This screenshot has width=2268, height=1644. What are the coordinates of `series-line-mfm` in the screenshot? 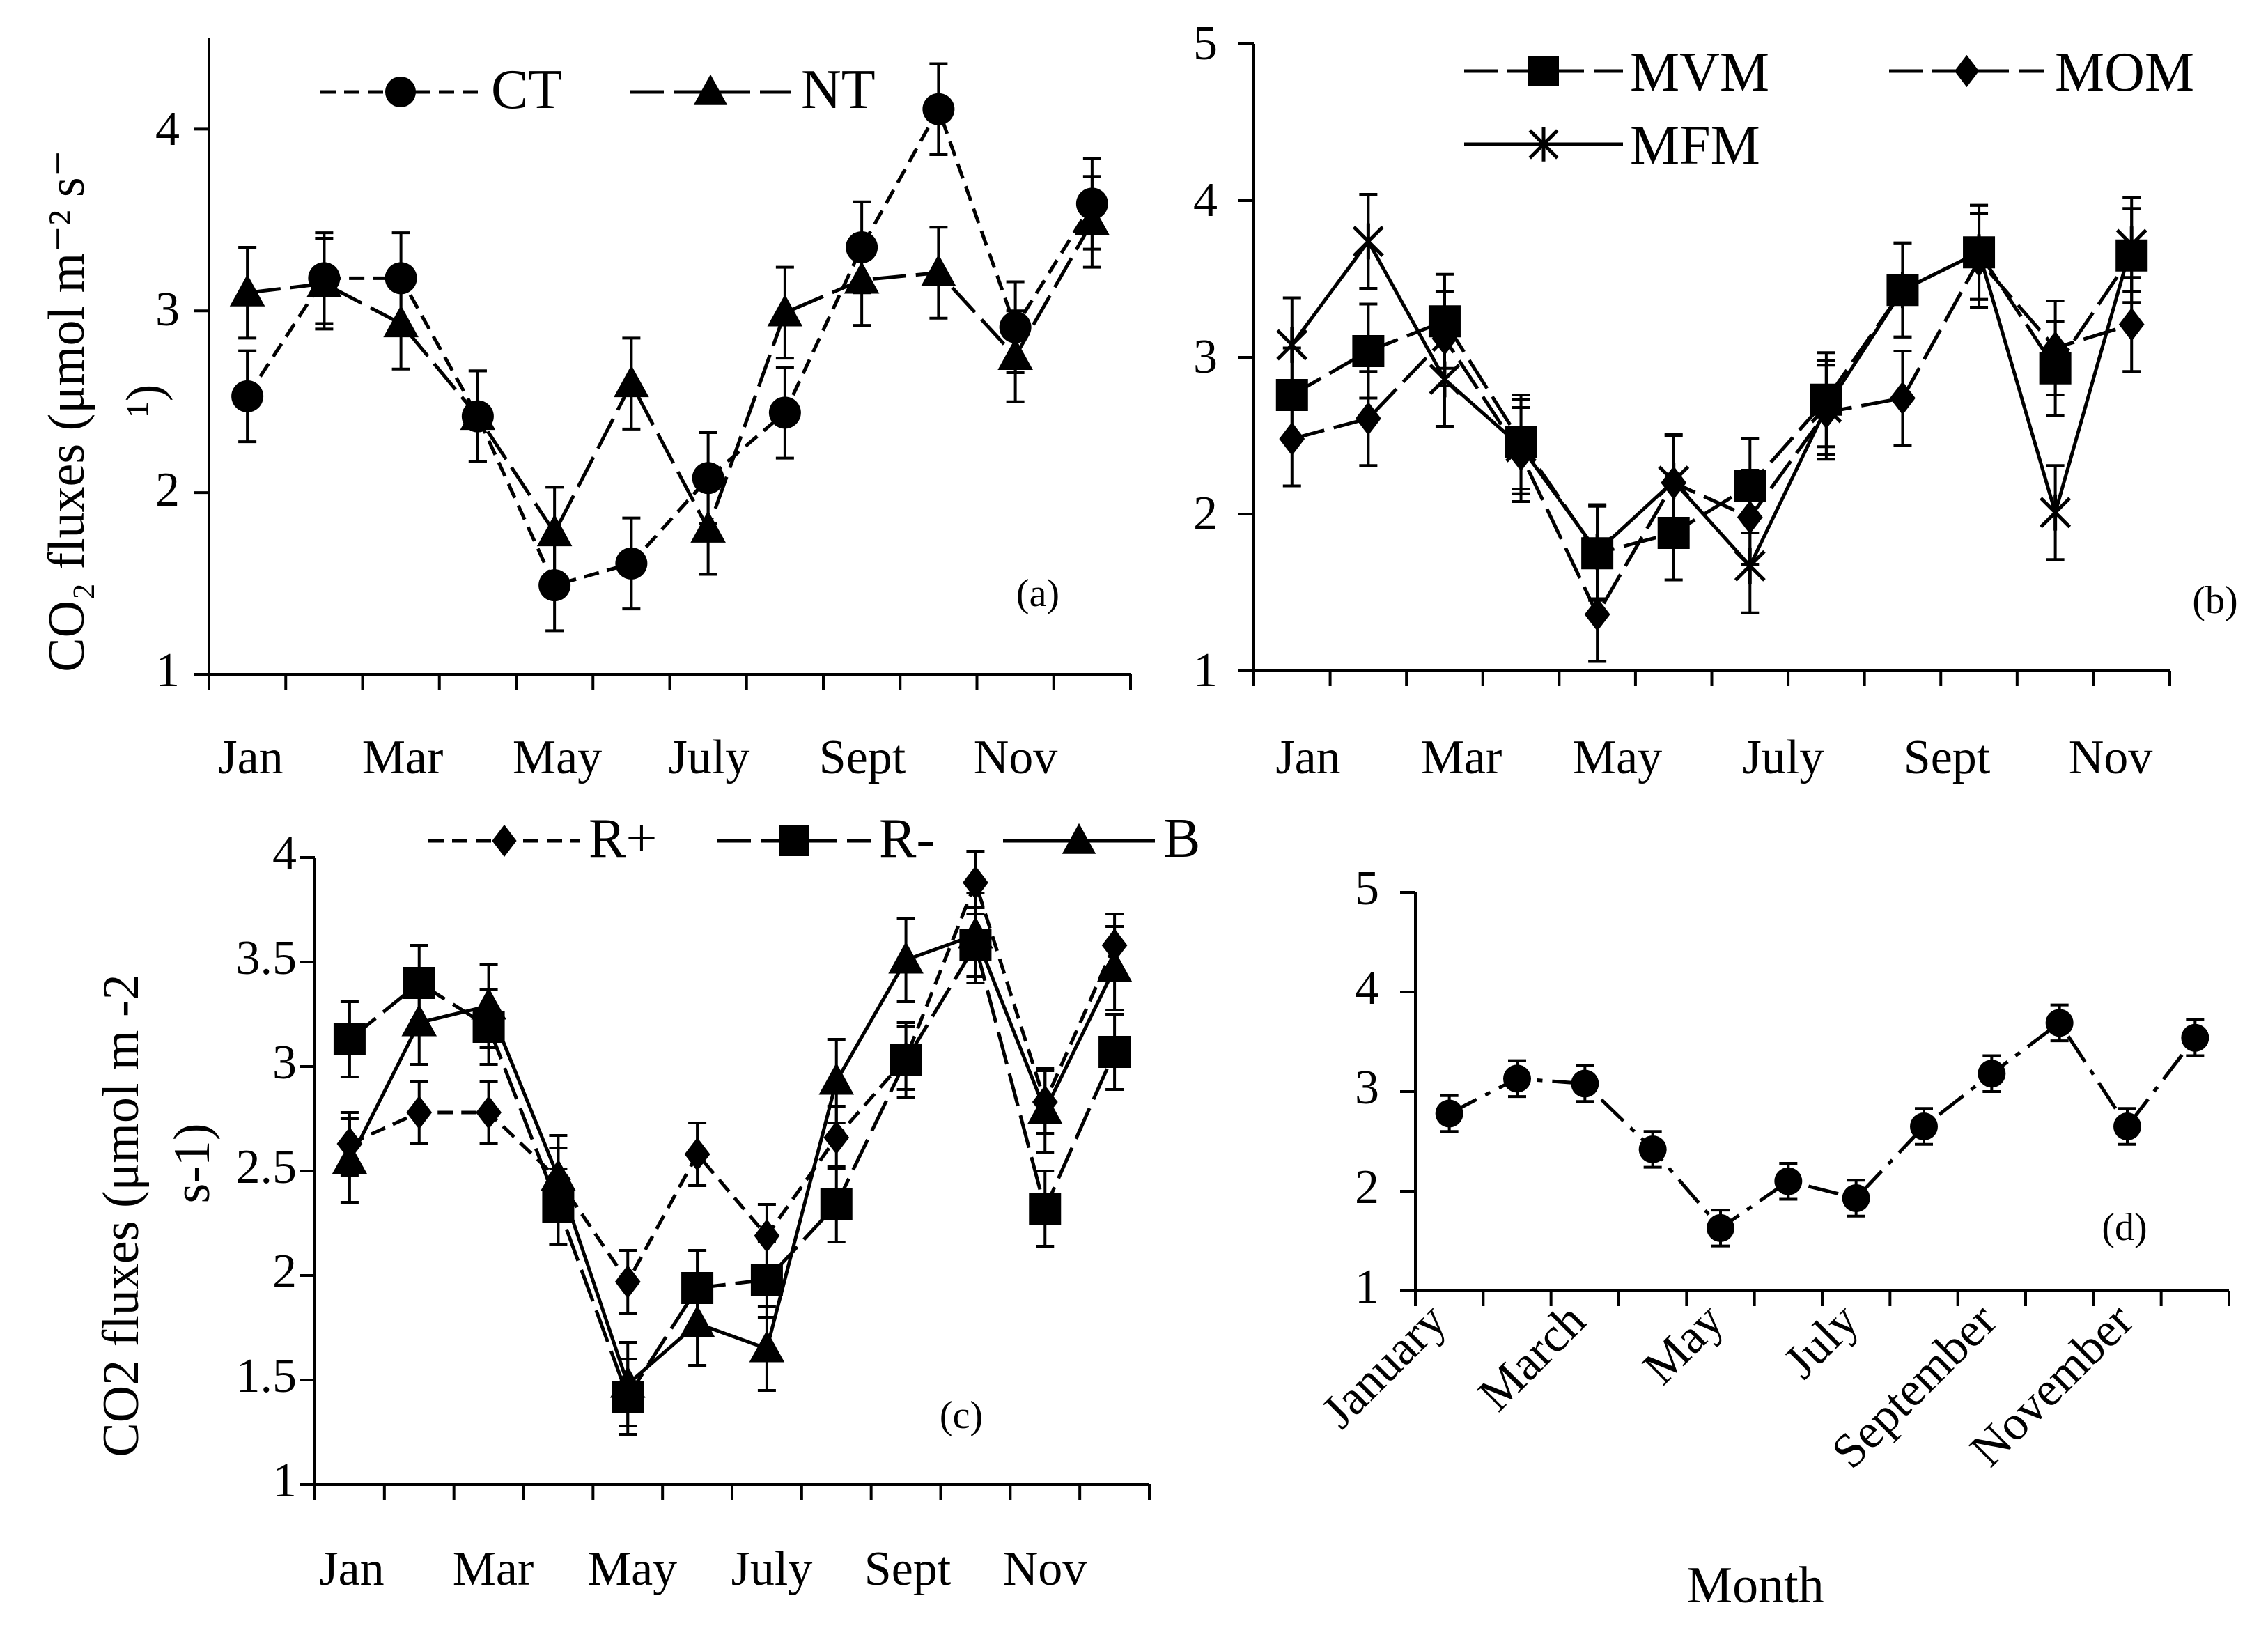 It's located at (1712, 403).